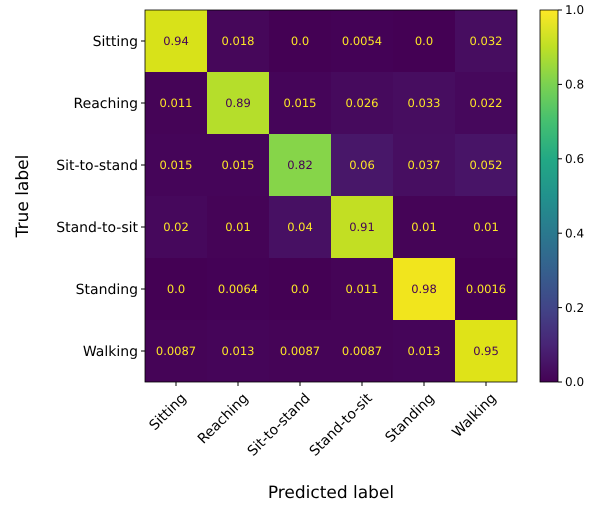  I want to click on color-bar-label: 0.4, so click(574, 233).